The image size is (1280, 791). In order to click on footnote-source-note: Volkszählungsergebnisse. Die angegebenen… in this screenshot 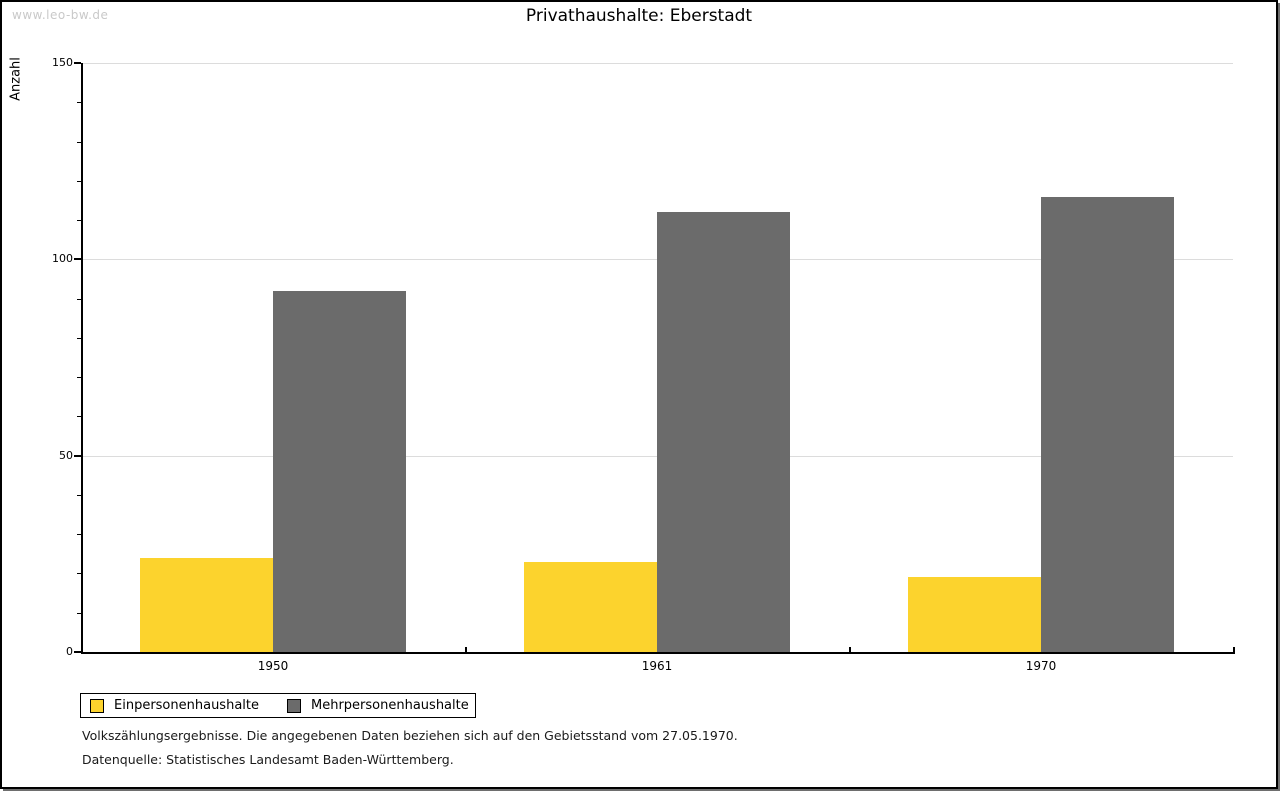, I will do `click(410, 735)`.